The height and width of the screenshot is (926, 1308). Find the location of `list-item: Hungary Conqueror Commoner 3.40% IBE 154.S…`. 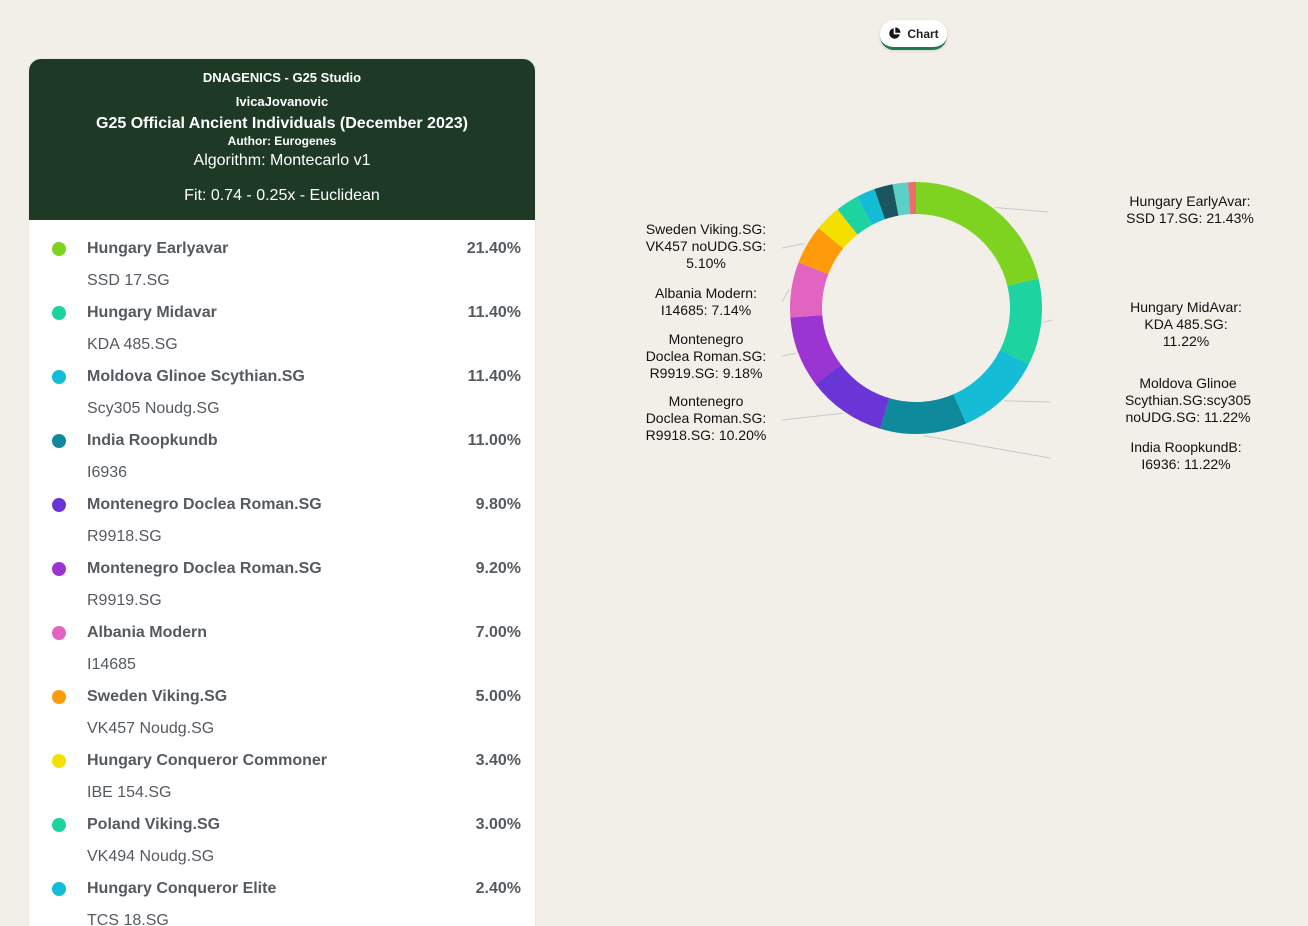

list-item: Hungary Conqueror Commoner 3.40% IBE 154.S… is located at coordinates (282, 774).